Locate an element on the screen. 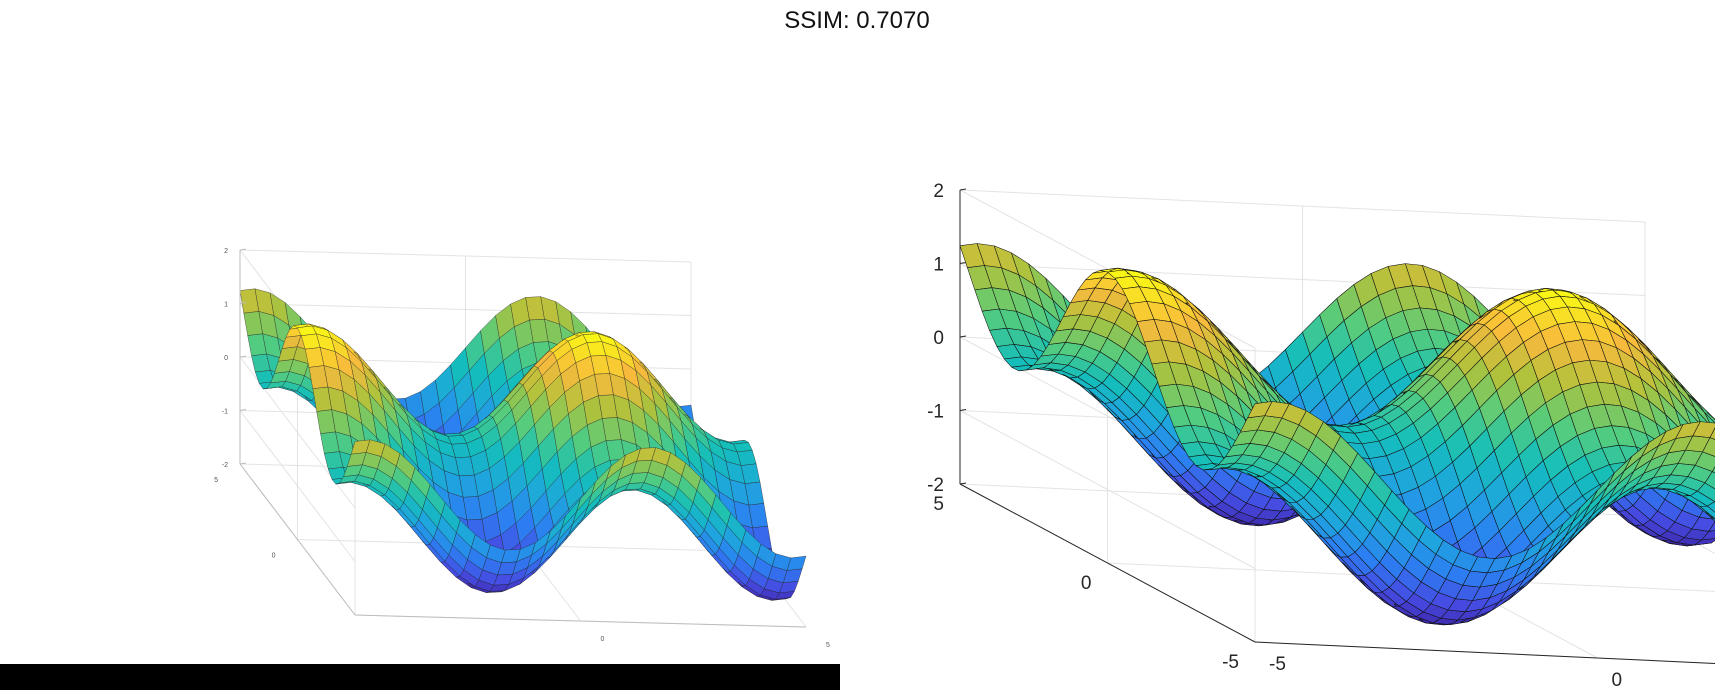 Image resolution: width=1715 pixels, height=690 pixels. left-y-tick-label: 0 is located at coordinates (274, 556).